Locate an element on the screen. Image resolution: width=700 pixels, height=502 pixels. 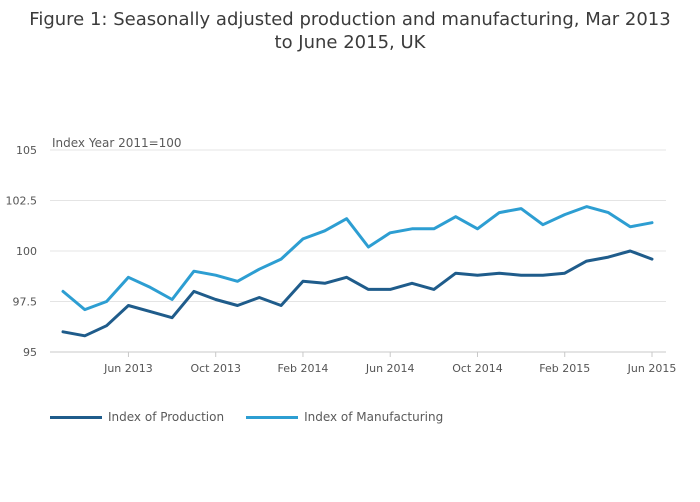
legend-swatch-manufacturing is located at coordinates (272, 417).